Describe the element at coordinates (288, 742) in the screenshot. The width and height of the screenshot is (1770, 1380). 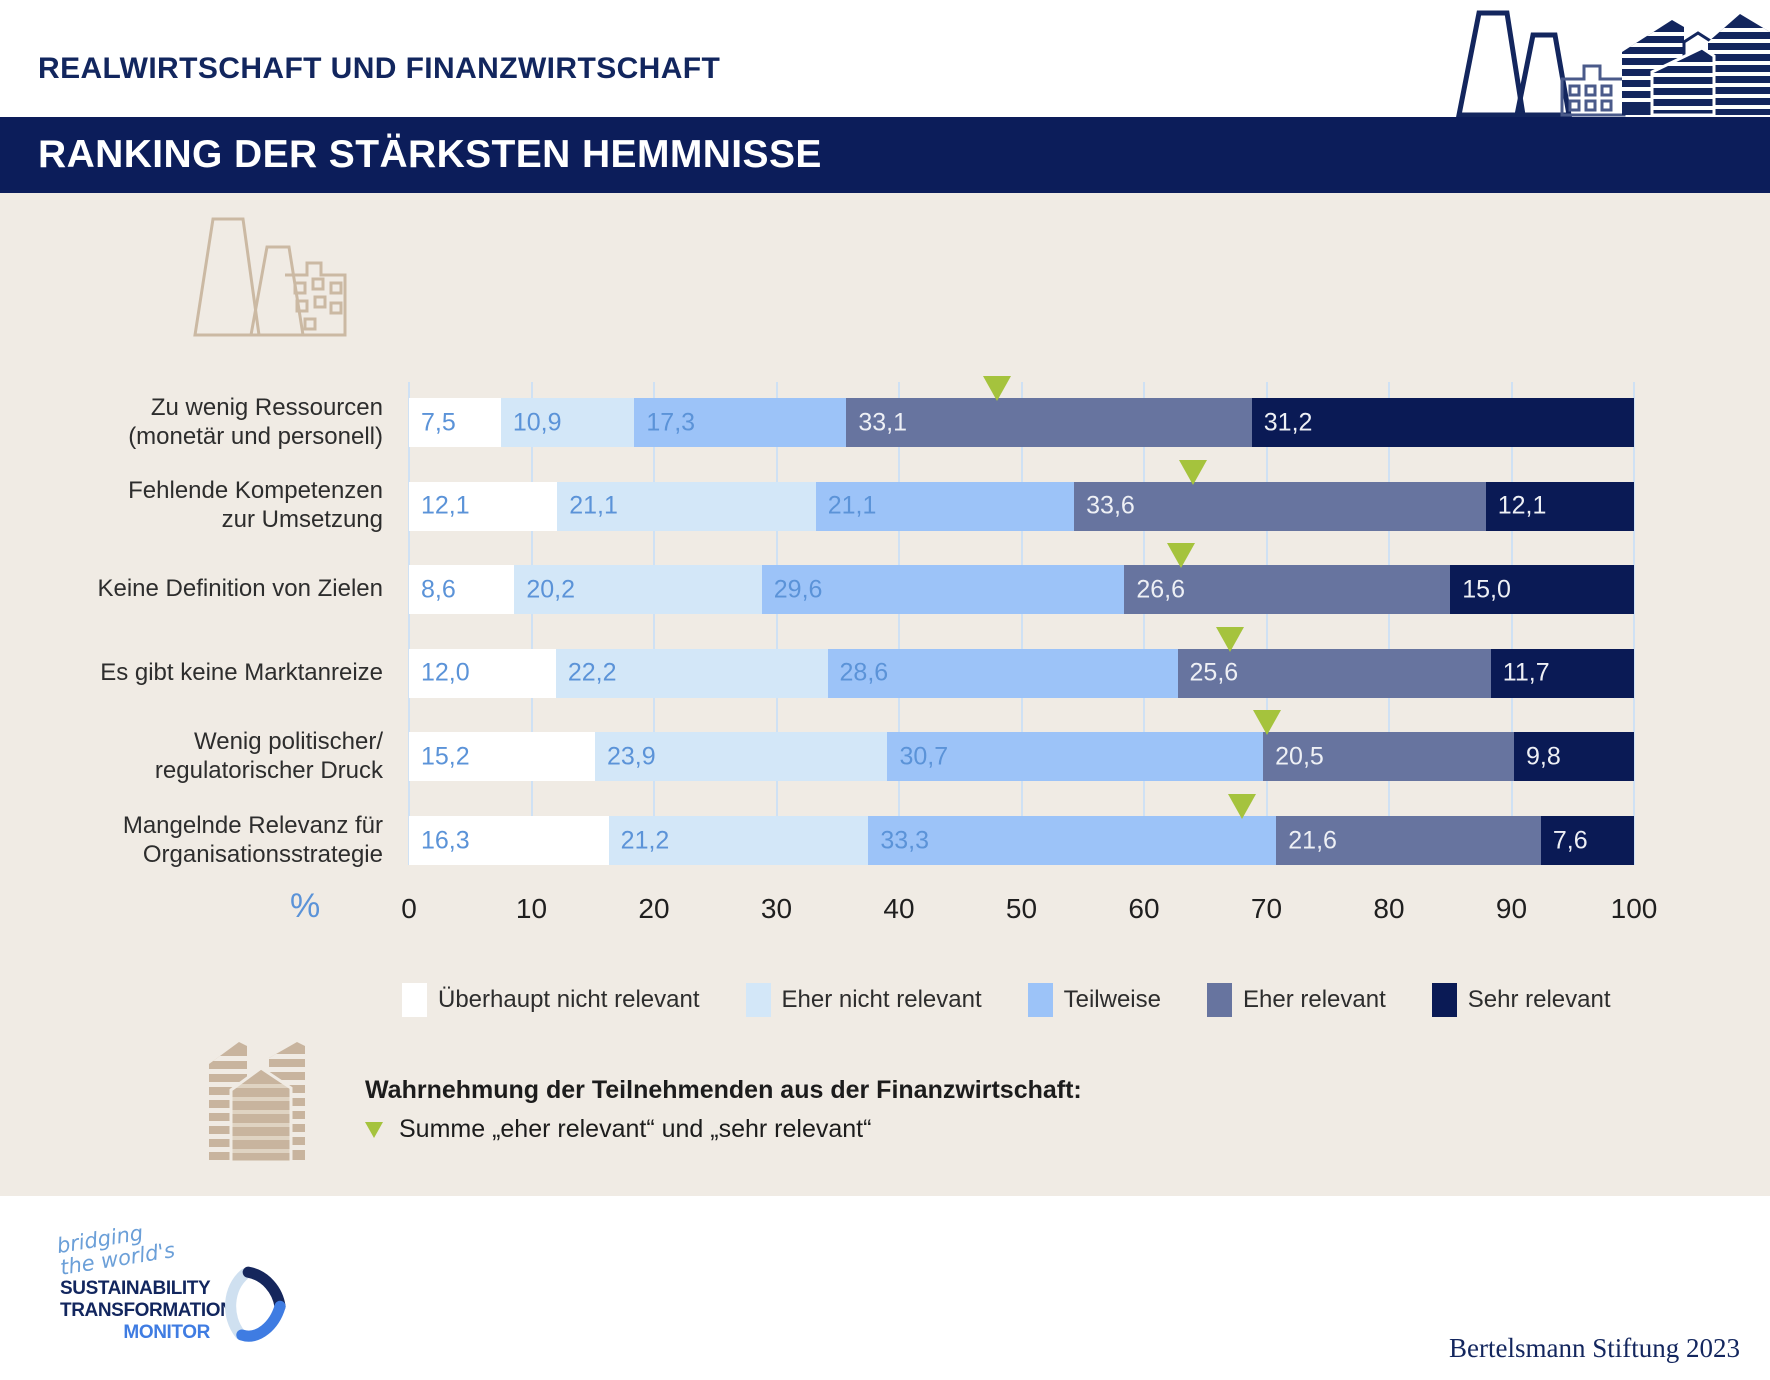
I see `row-label-line: Wenig politischer/` at that location.